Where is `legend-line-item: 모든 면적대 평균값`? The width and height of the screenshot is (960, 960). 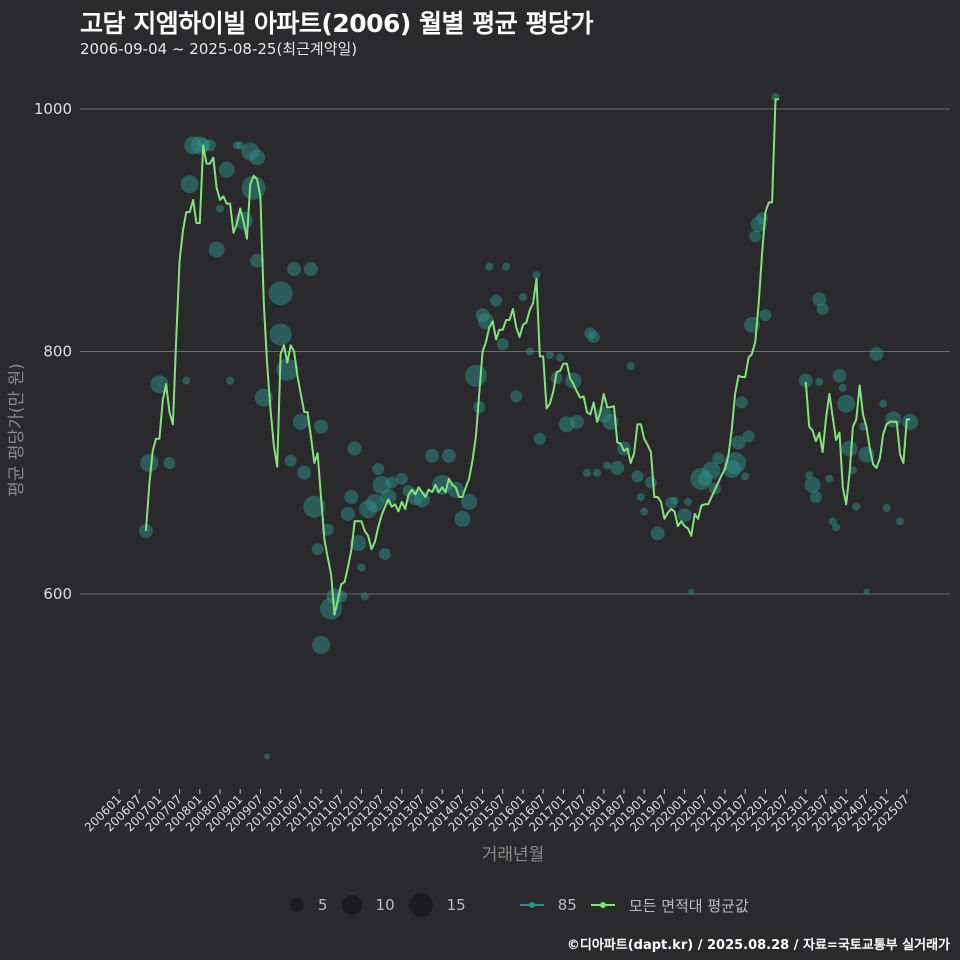
legend-line-item: 모든 면적대 평균값 is located at coordinates (669, 905).